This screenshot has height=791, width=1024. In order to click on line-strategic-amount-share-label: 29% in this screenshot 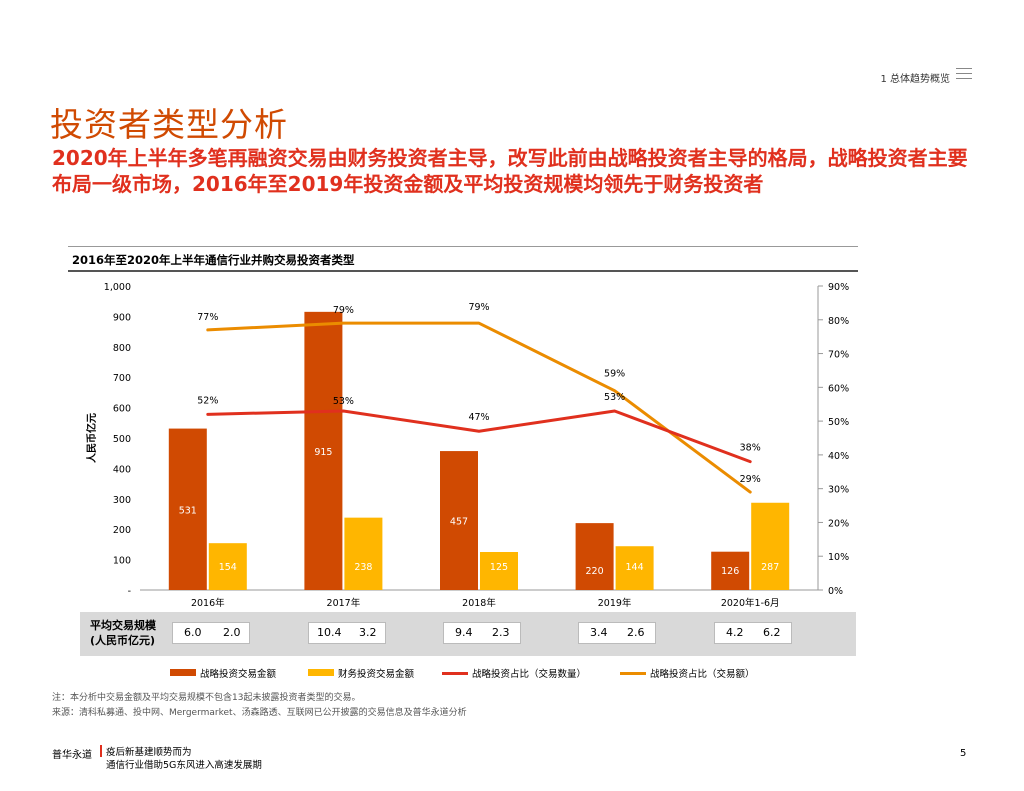, I will do `click(750, 479)`.